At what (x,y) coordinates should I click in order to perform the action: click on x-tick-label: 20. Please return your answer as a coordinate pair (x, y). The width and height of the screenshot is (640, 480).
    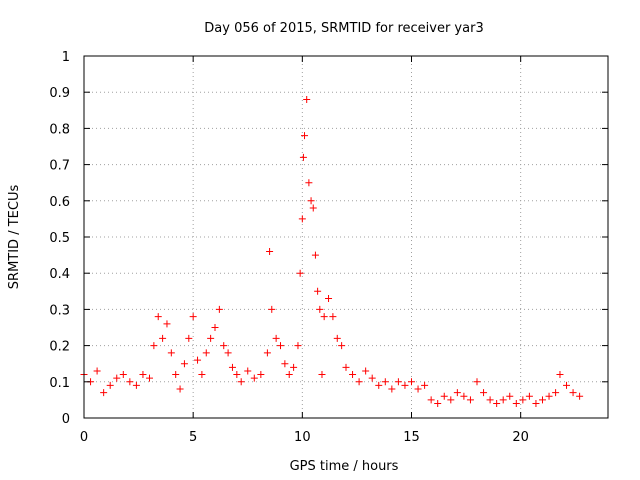
    Looking at the image, I should click on (520, 437).